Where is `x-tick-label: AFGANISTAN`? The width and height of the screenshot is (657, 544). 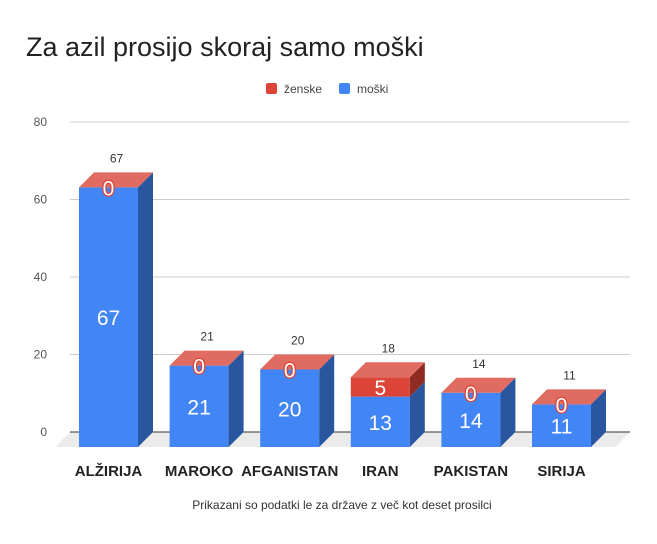
x-tick-label: AFGANISTAN is located at coordinates (289, 471).